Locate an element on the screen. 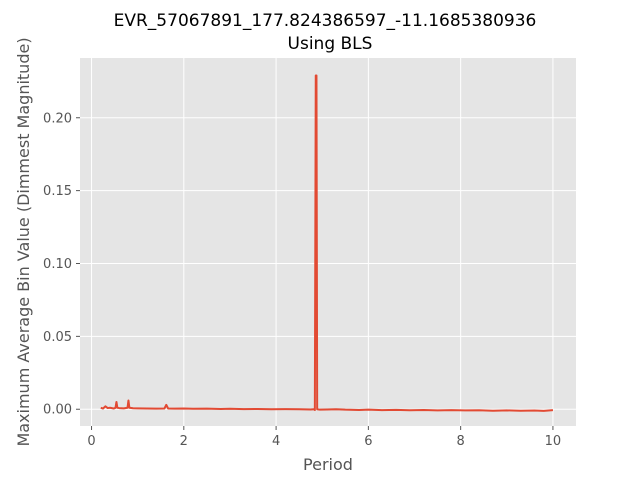 The width and height of the screenshot is (640, 480). x-tick-label: 8 is located at coordinates (461, 441).